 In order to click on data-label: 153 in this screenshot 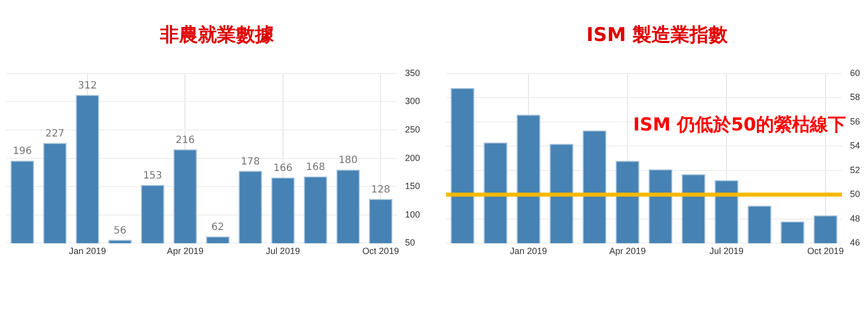, I will do `click(152, 176)`.